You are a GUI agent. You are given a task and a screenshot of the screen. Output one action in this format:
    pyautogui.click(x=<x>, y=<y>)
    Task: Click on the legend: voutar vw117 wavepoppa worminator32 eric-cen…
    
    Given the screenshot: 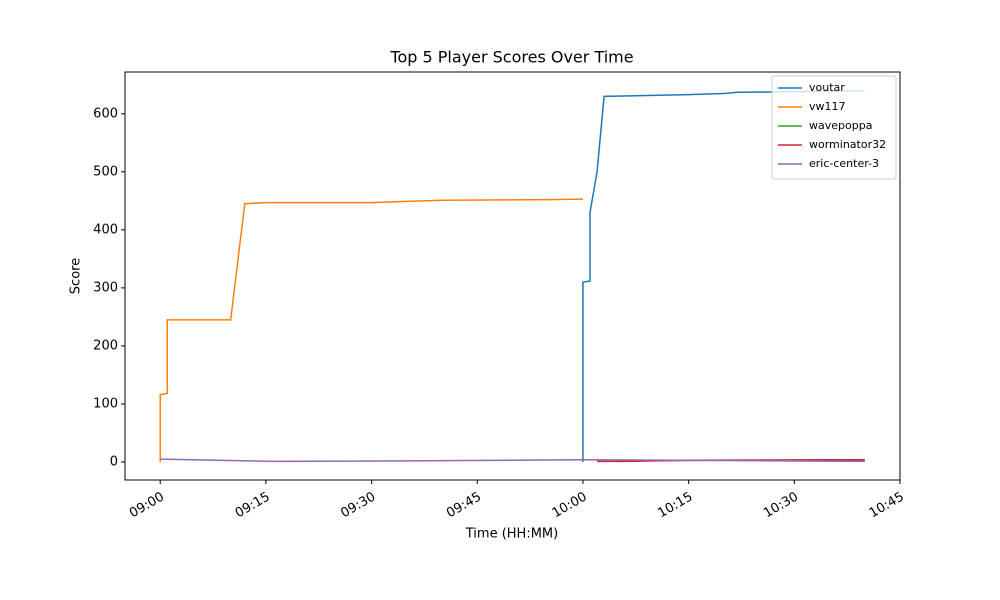 What is the action you would take?
    pyautogui.click(x=834, y=127)
    